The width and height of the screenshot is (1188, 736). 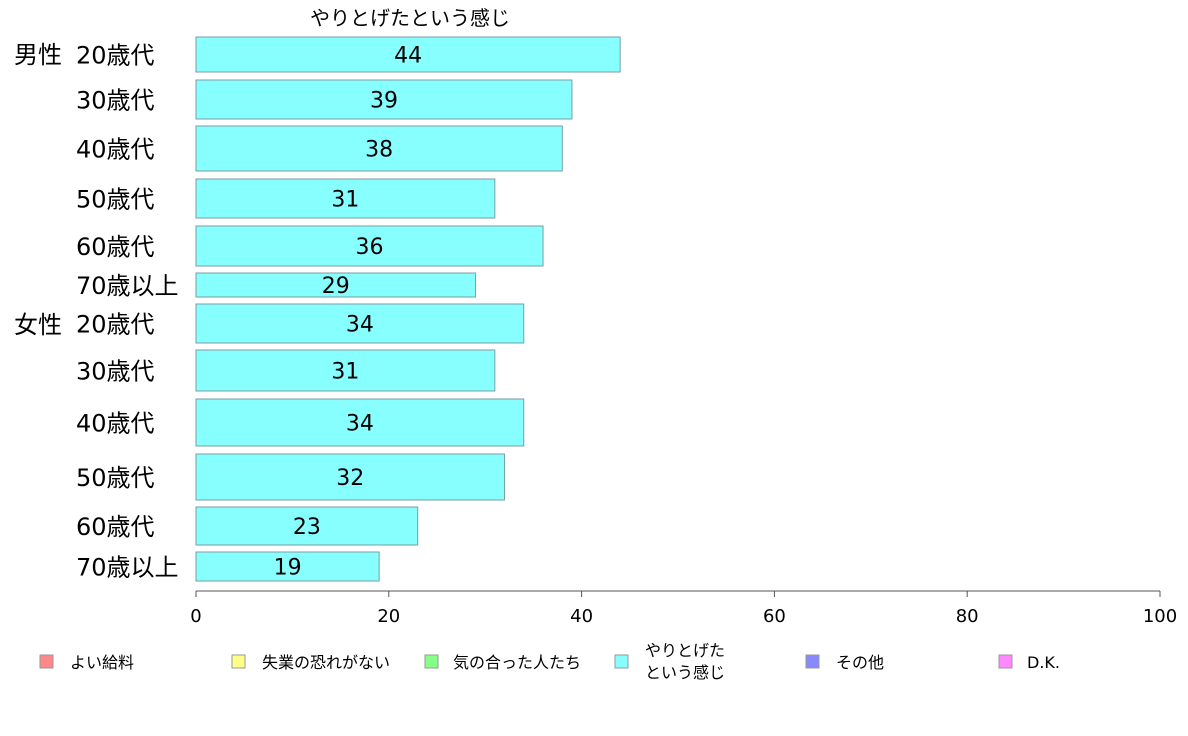 I want to click on group-label-female: 女性, so click(x=38, y=325).